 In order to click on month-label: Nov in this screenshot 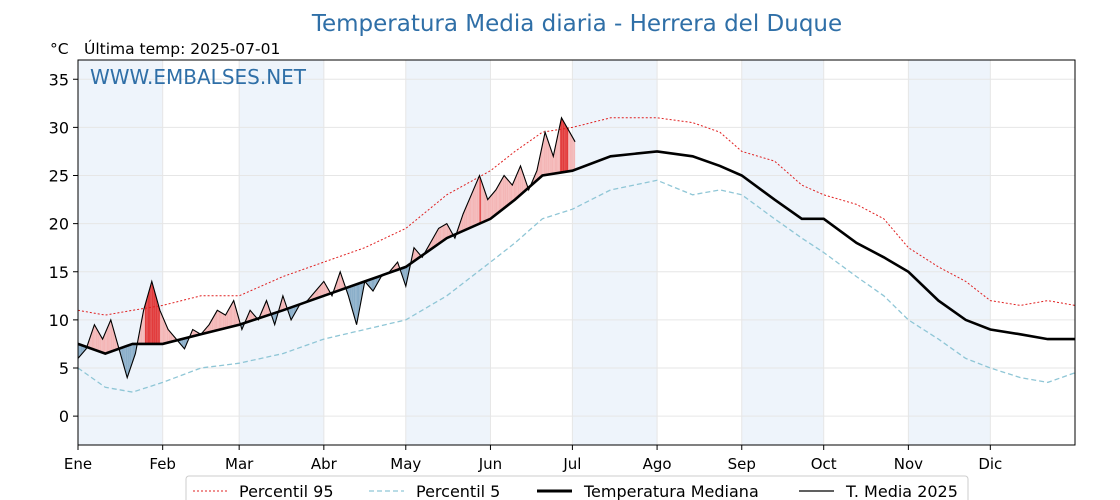, I will do `click(908, 464)`.